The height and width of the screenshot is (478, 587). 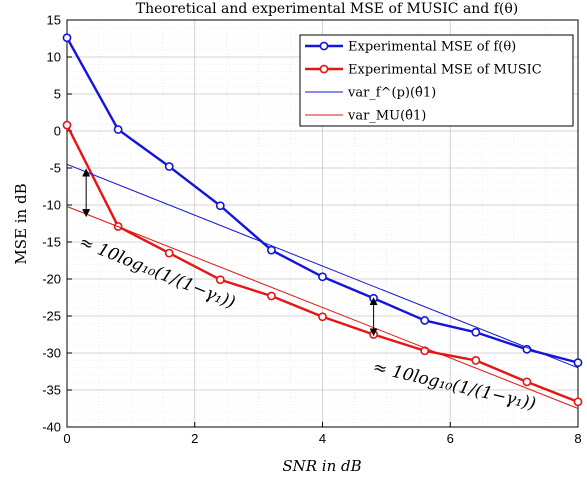 What do you see at coordinates (432, 47) in the screenshot?
I see `legend-label: Experimental MSE of f(θ)` at bounding box center [432, 47].